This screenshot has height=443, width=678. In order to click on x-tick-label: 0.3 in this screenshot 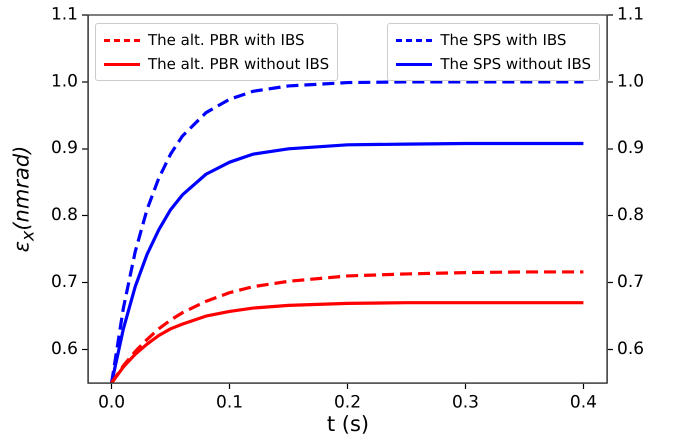, I will do `click(465, 402)`.